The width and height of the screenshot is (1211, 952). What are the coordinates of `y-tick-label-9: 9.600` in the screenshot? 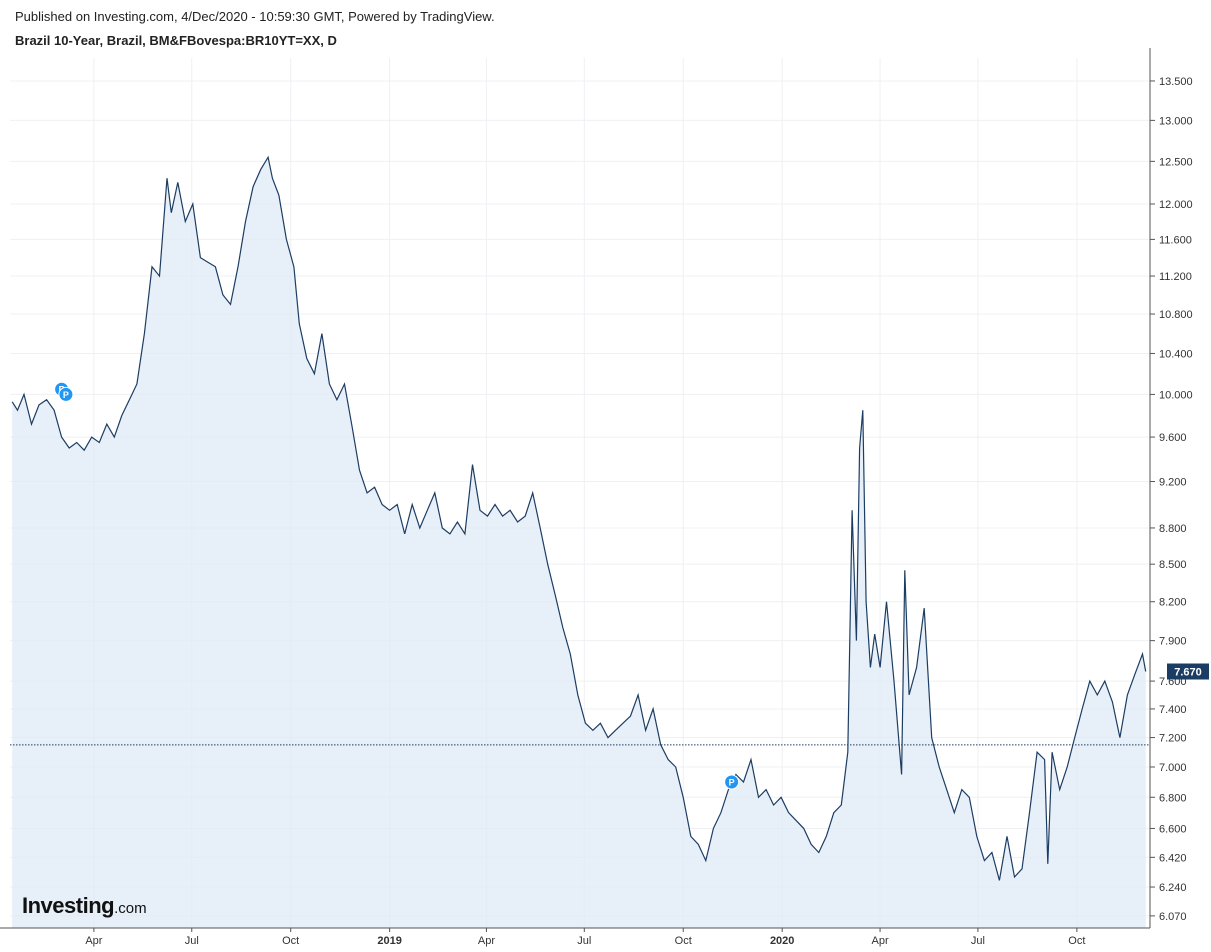 It's located at (1173, 438).